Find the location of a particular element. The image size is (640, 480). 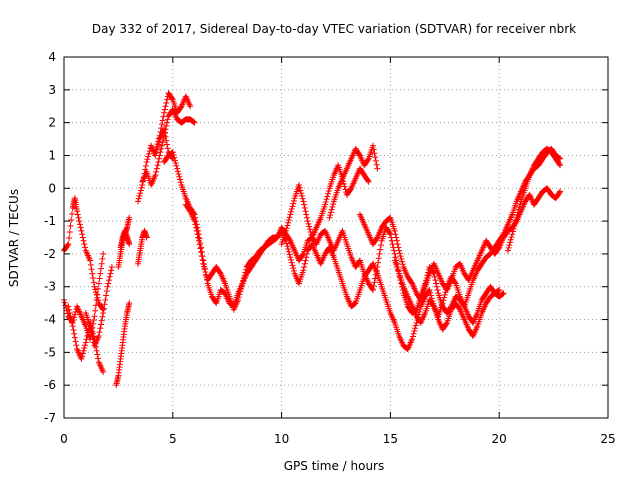

y-tick-label: 1 is located at coordinates (52, 155).